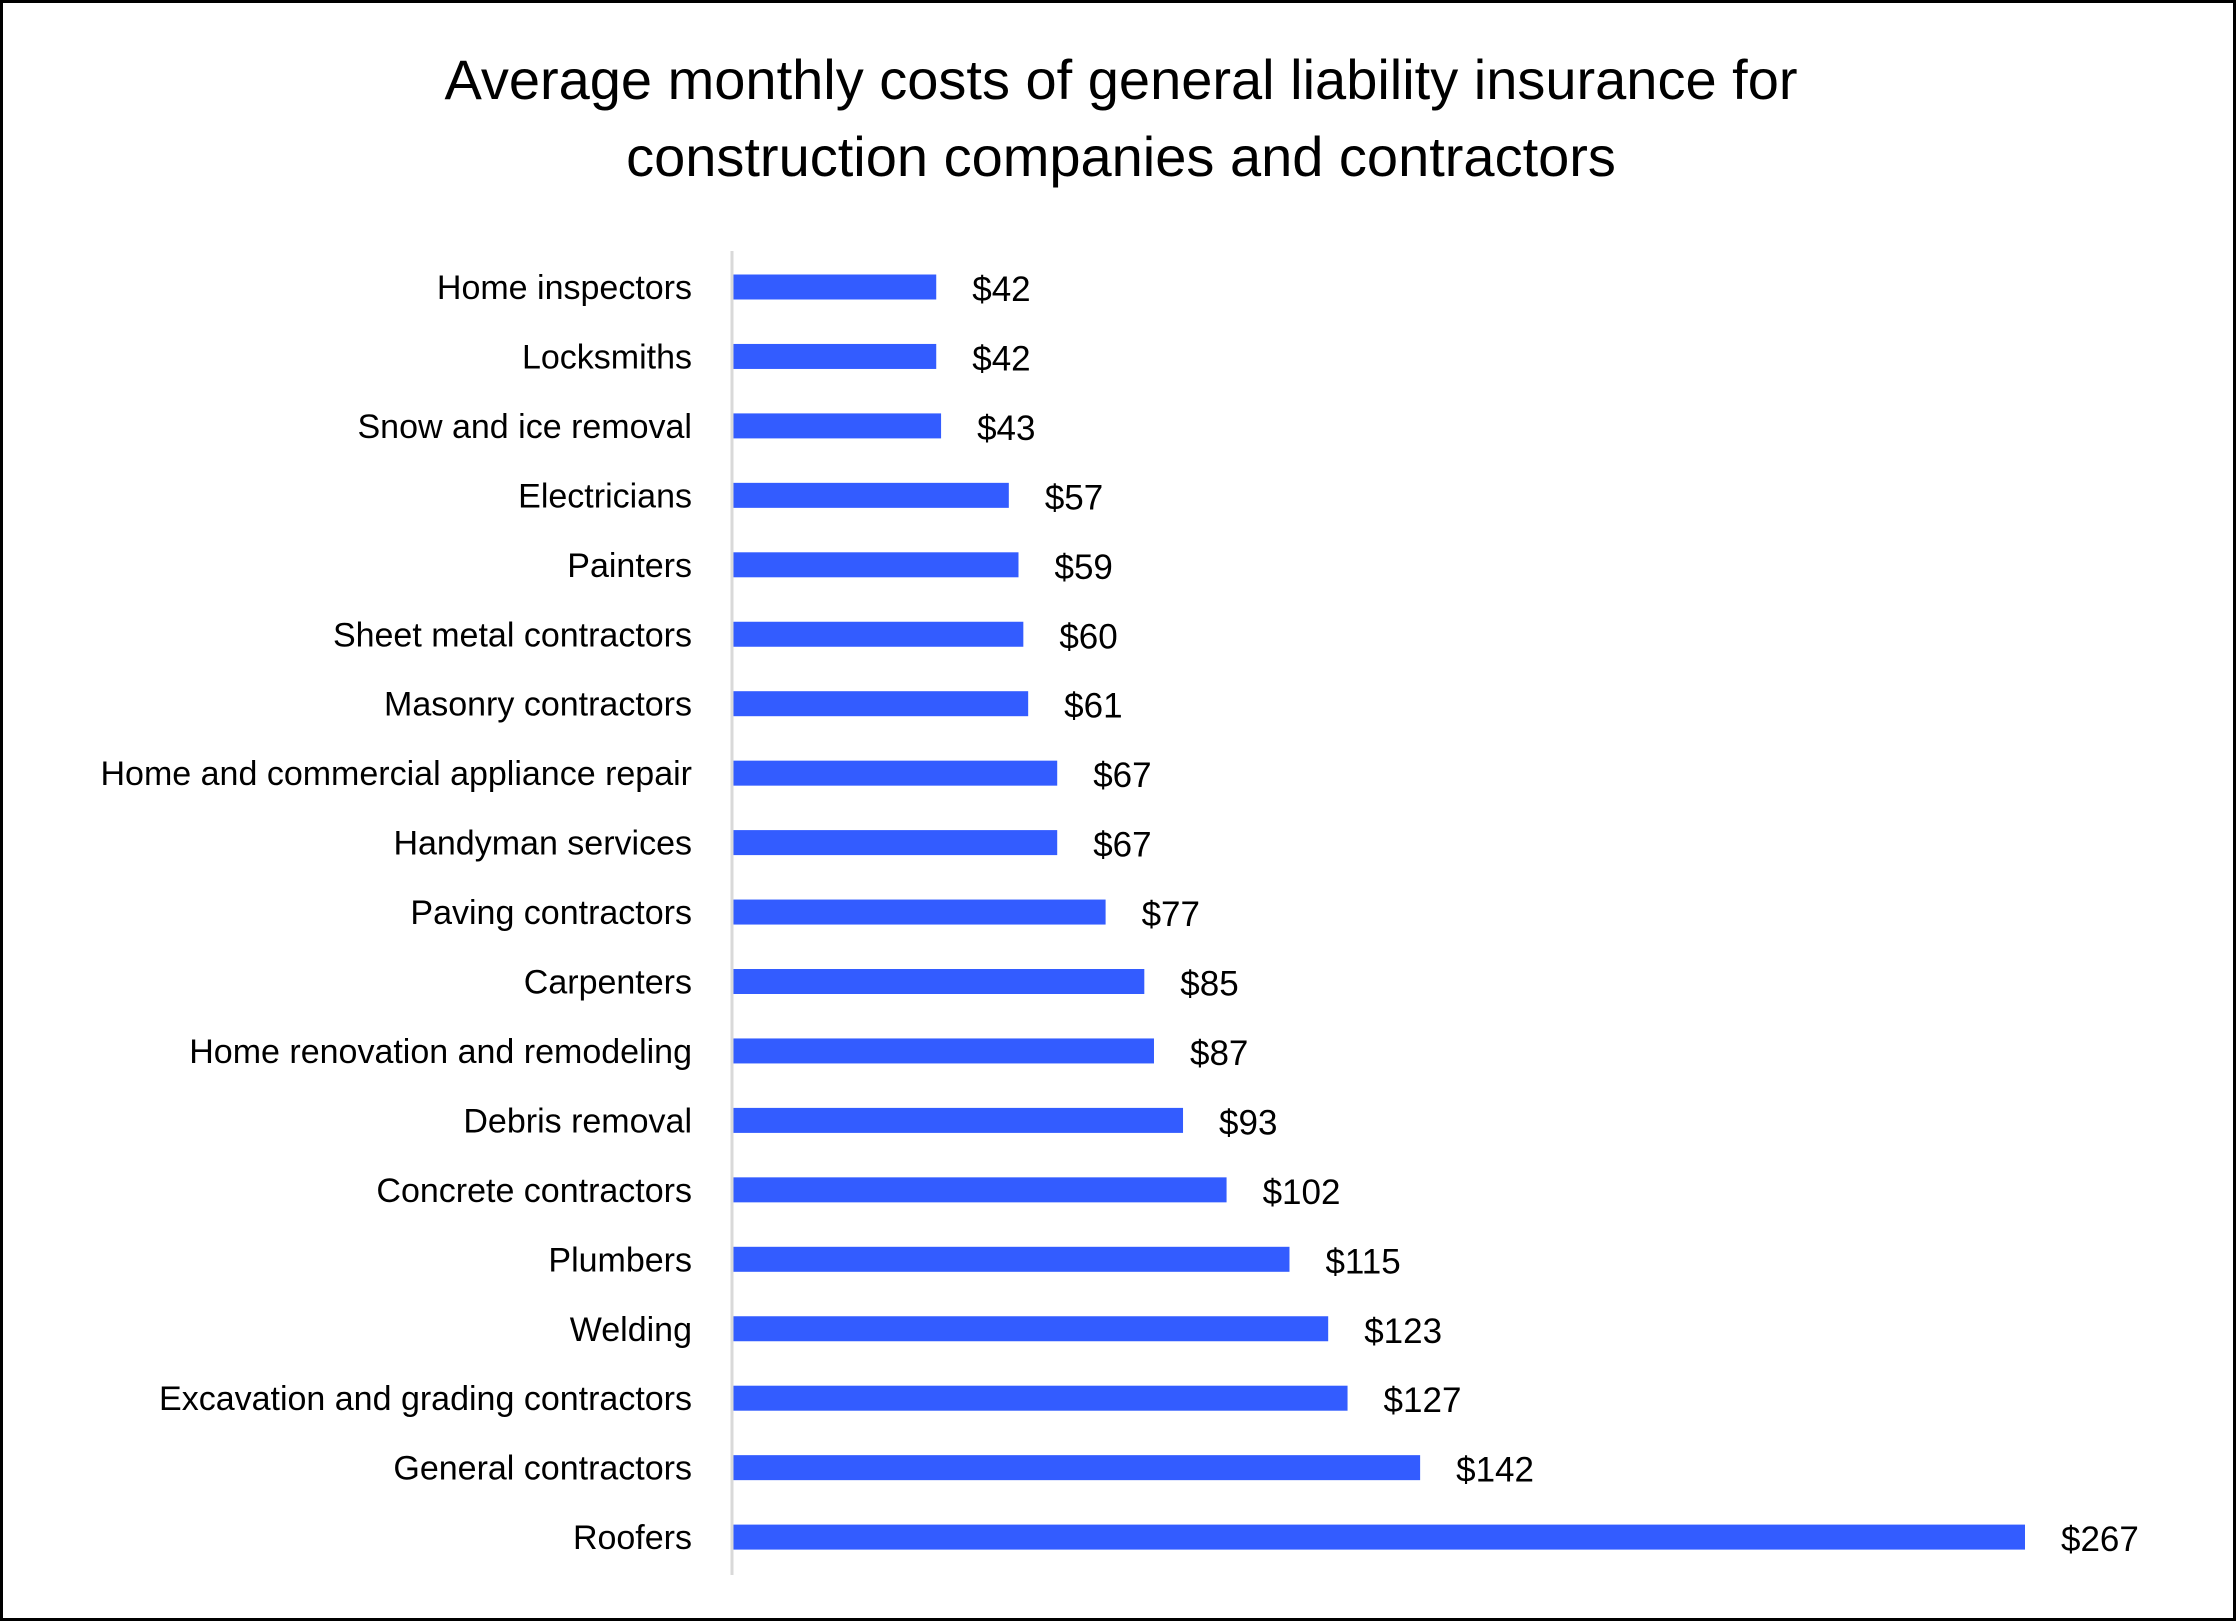  What do you see at coordinates (605, 496) in the screenshot?
I see `category-label: Electricians` at bounding box center [605, 496].